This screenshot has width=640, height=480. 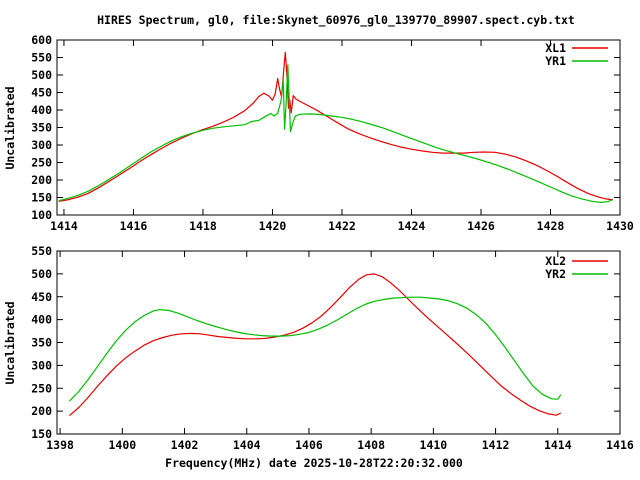 What do you see at coordinates (555, 274) in the screenshot?
I see `legend-label-yr2: YR2` at bounding box center [555, 274].